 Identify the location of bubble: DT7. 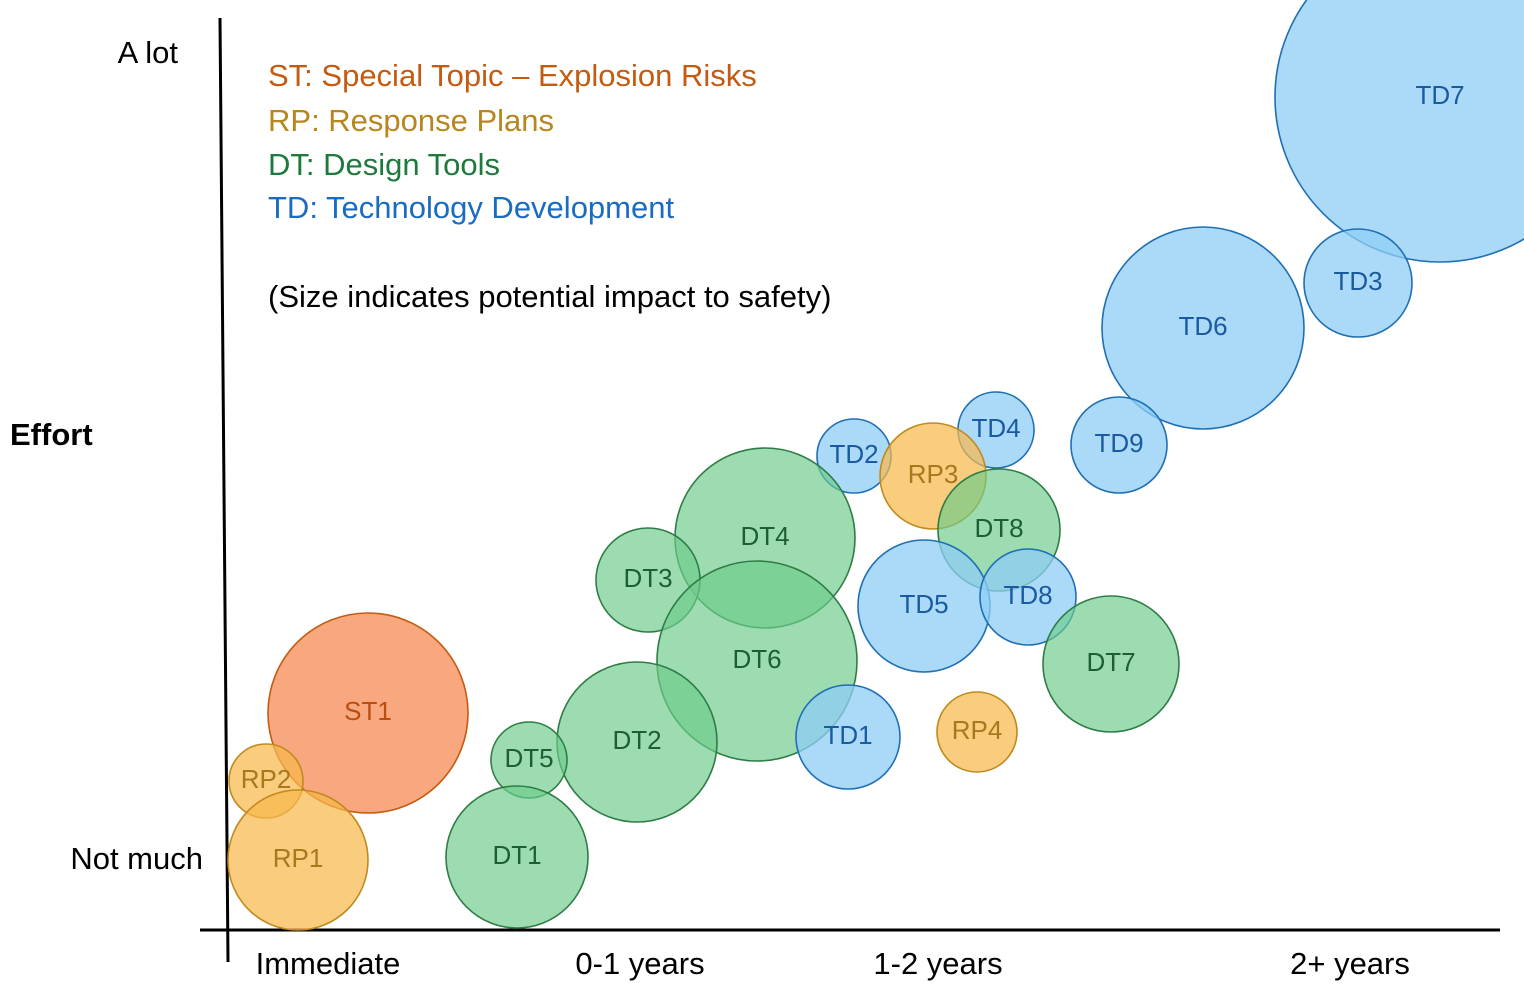
(1111, 664).